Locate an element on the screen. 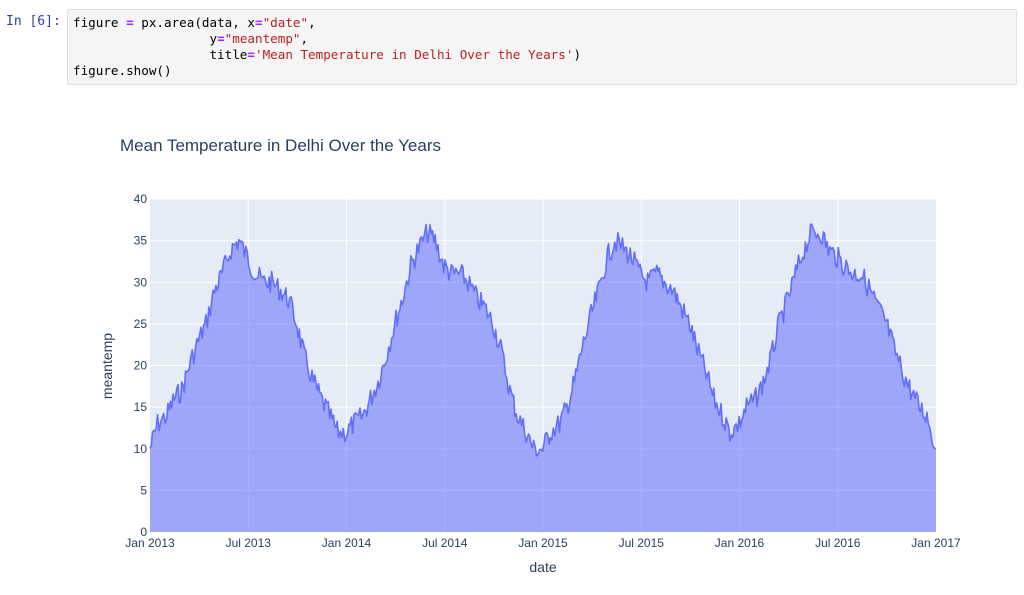  y-tick-label: 40 is located at coordinates (141, 199).